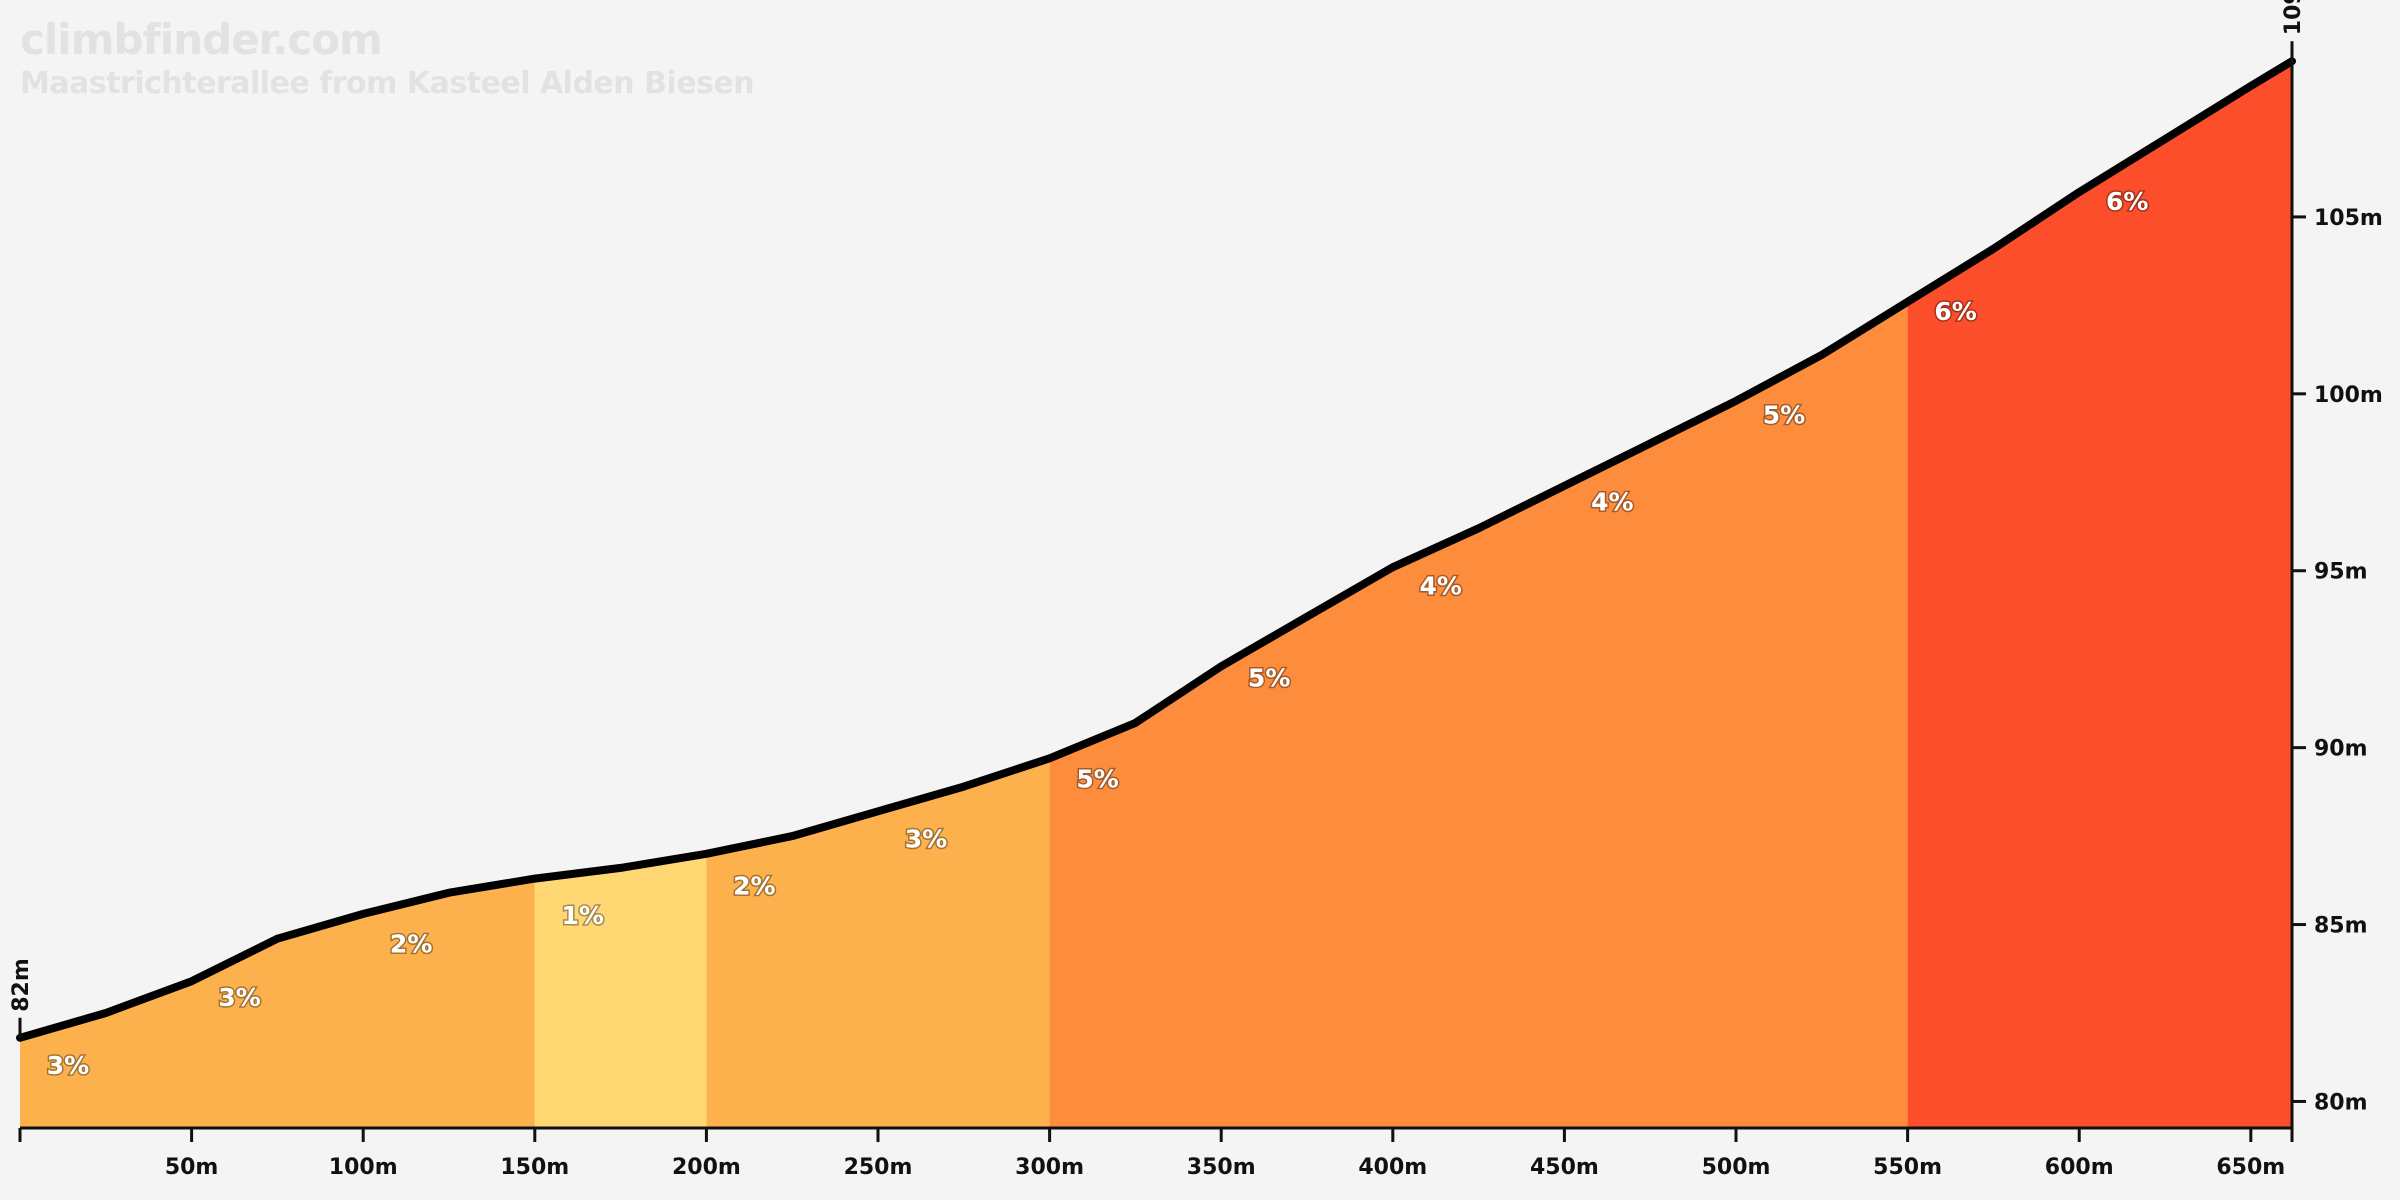 Image resolution: width=2400 pixels, height=1200 pixels. I want to click on x-tick-label: 500m, so click(1736, 1167).